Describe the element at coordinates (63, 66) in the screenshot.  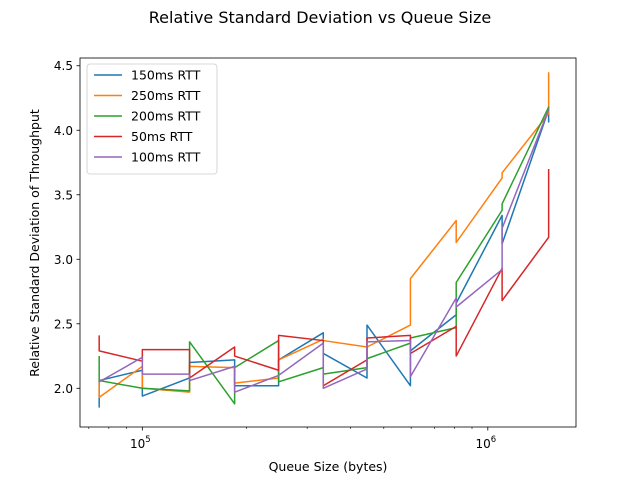
I see `y-tick-label: 4.5` at that location.